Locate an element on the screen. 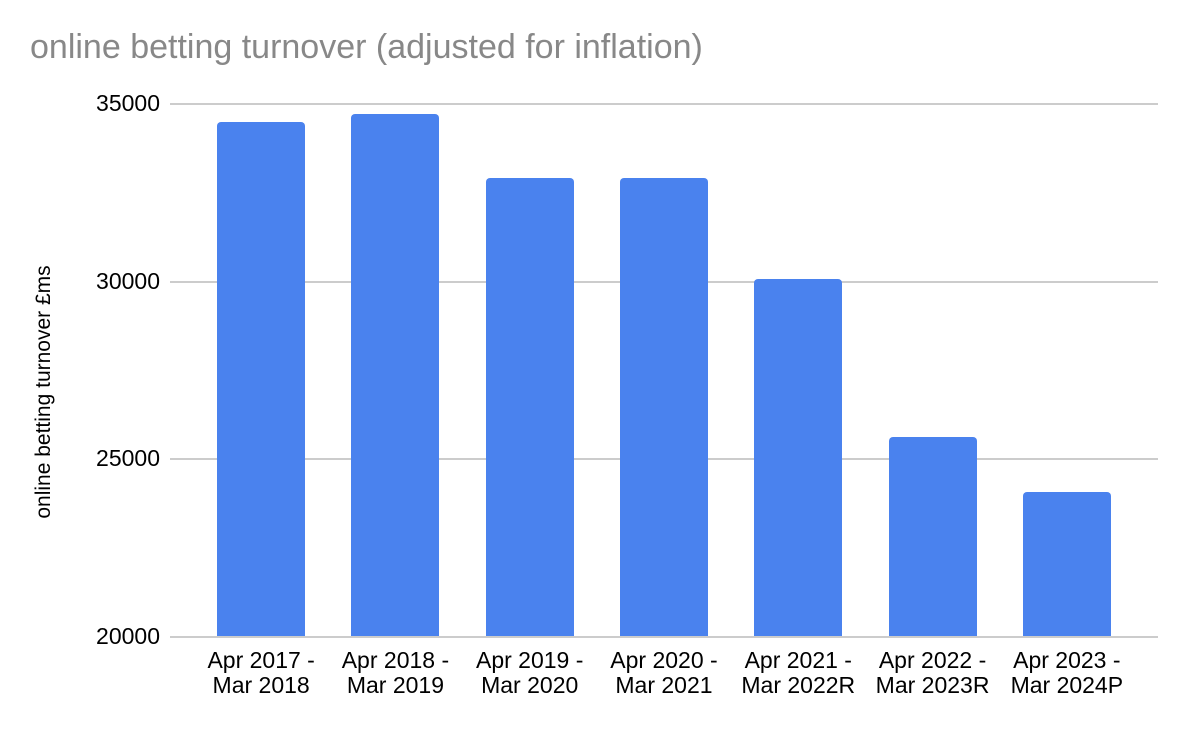 The image size is (1191, 731). y-tick-label: 20000 is located at coordinates (128, 636).